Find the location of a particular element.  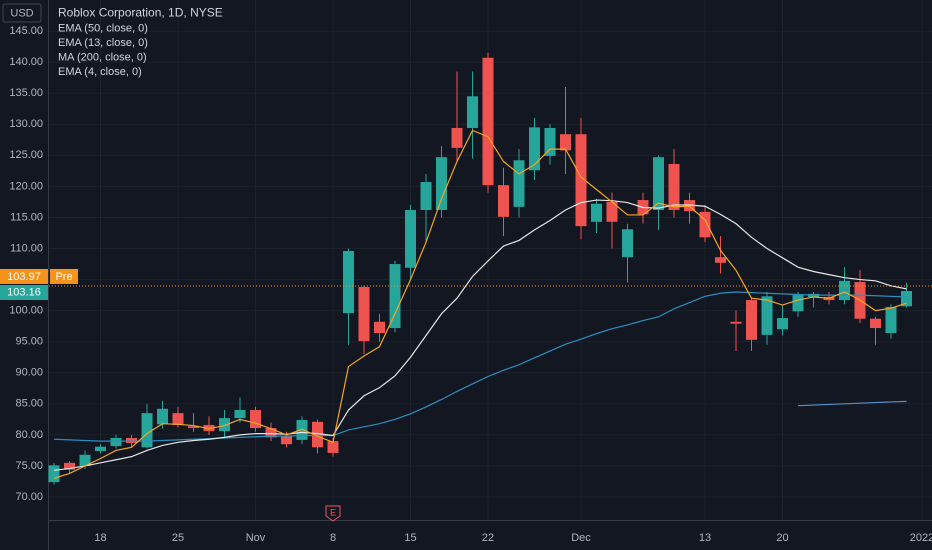

x-tick-label: 8 is located at coordinates (333, 538).